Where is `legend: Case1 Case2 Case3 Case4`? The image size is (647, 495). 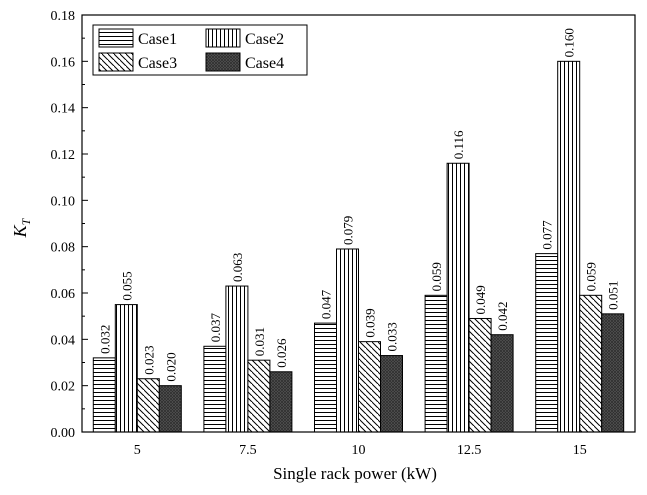
legend: Case1 Case2 Case3 Case4 is located at coordinates (200, 50).